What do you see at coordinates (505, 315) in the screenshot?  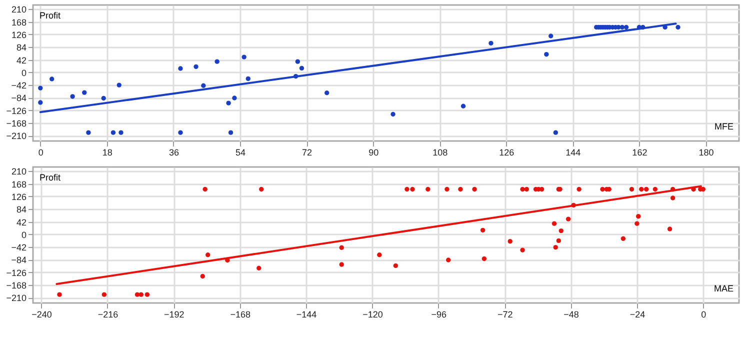 I see `x-tick-label: −72` at bounding box center [505, 315].